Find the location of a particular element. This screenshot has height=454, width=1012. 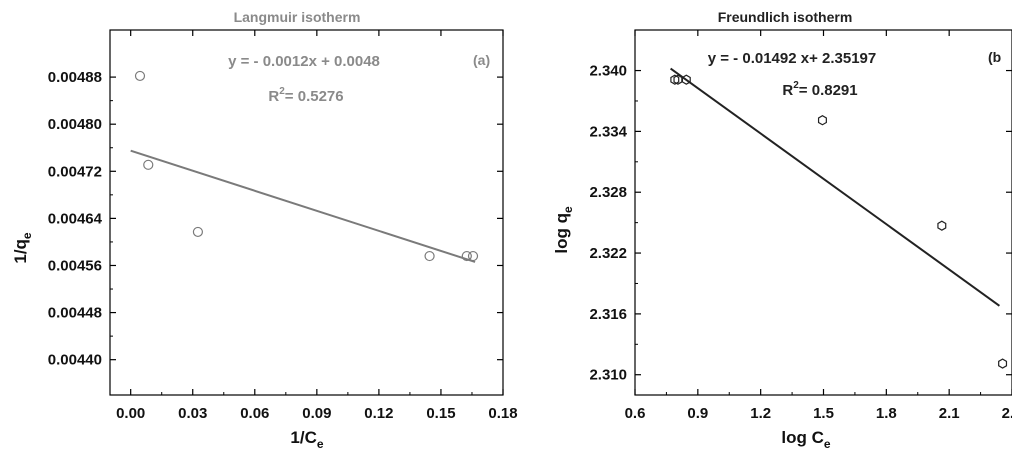

x-tick-label: 1.8 is located at coordinates (886, 413).